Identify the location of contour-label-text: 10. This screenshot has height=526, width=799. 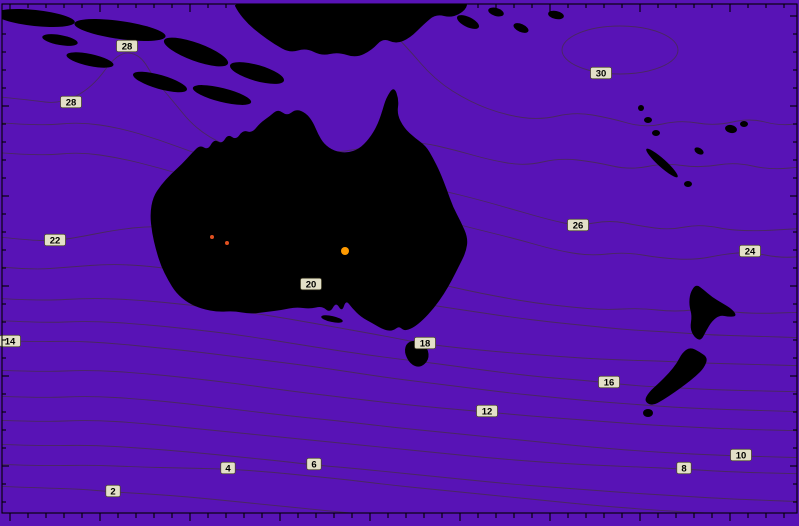
(741, 455).